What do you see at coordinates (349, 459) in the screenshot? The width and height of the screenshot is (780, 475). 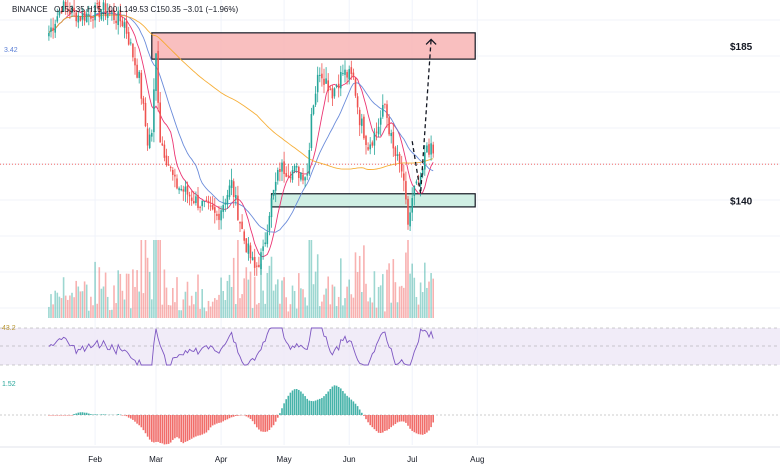 I see `x-tick-label: Jun` at bounding box center [349, 459].